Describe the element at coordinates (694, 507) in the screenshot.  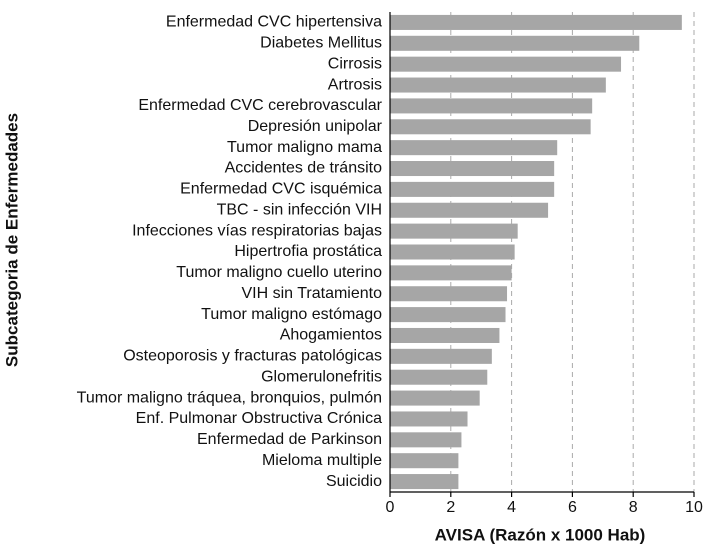
I see `x-tick-label: 10` at that location.